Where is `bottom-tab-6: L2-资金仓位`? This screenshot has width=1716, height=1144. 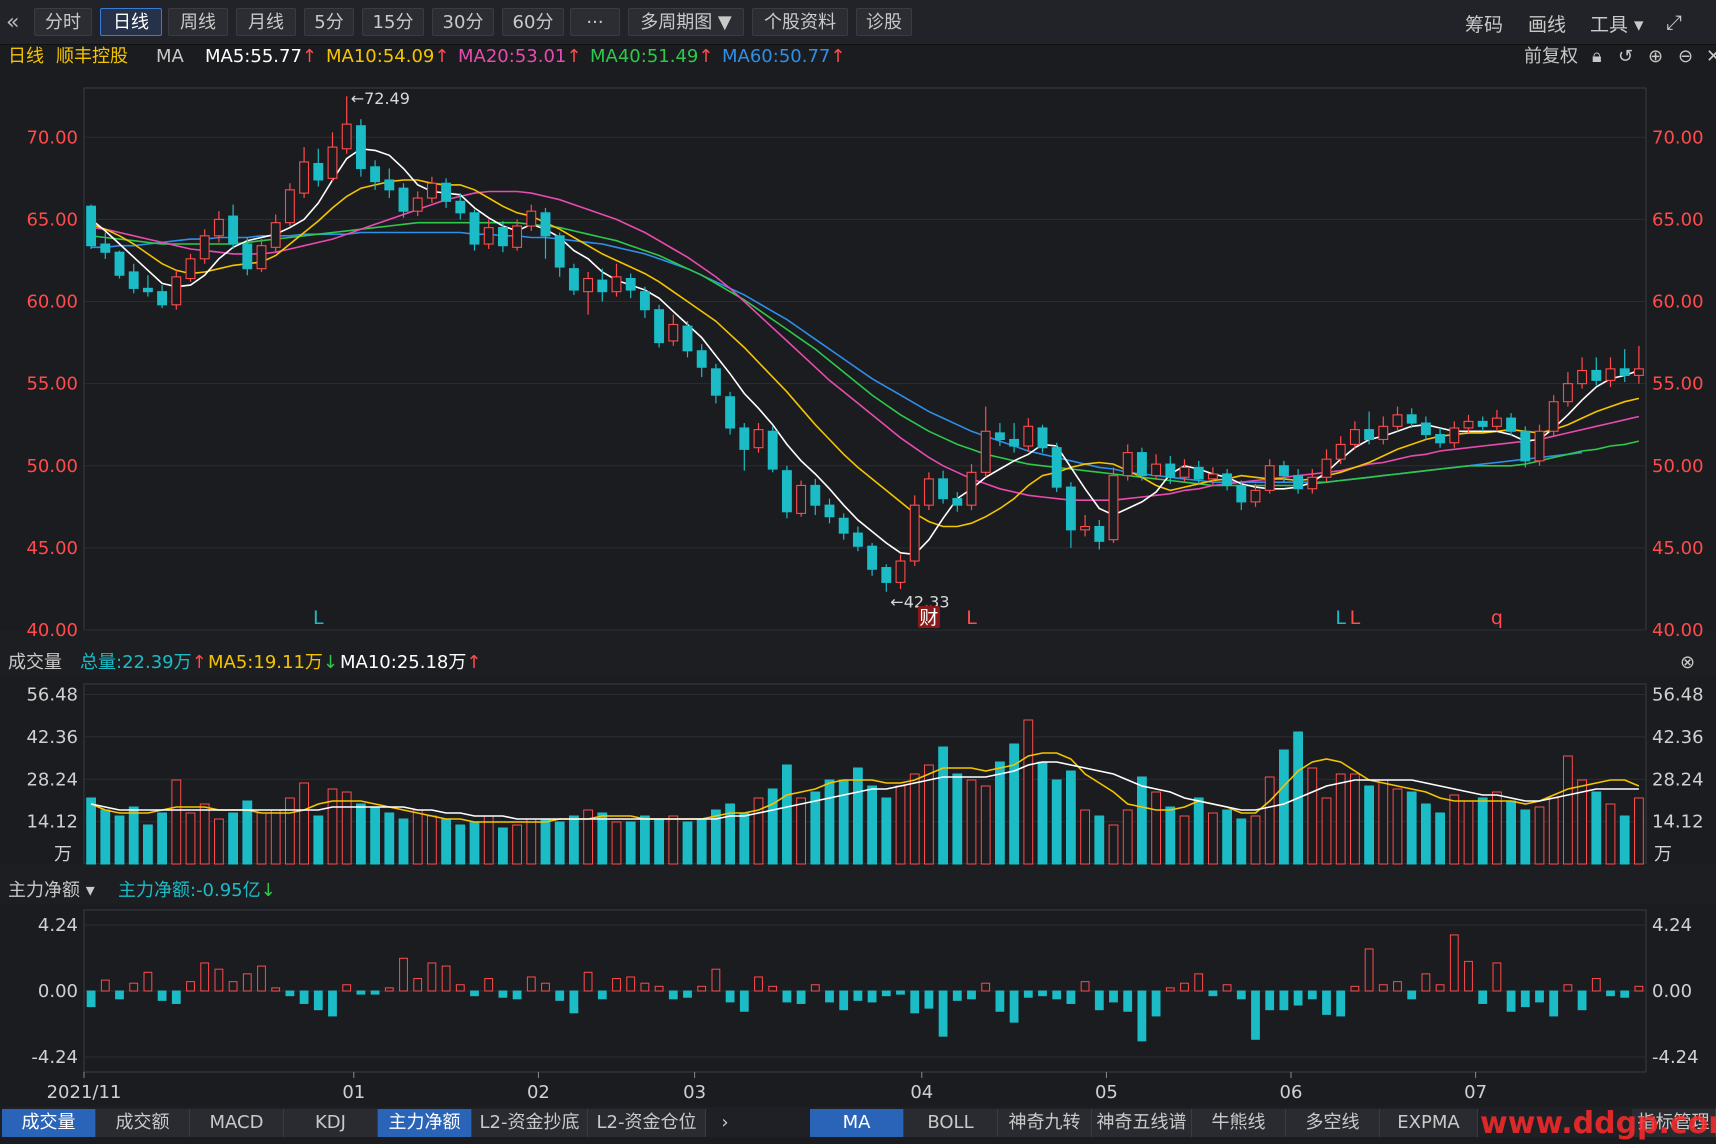 bottom-tab-6: L2-资金仓位 is located at coordinates (647, 1123).